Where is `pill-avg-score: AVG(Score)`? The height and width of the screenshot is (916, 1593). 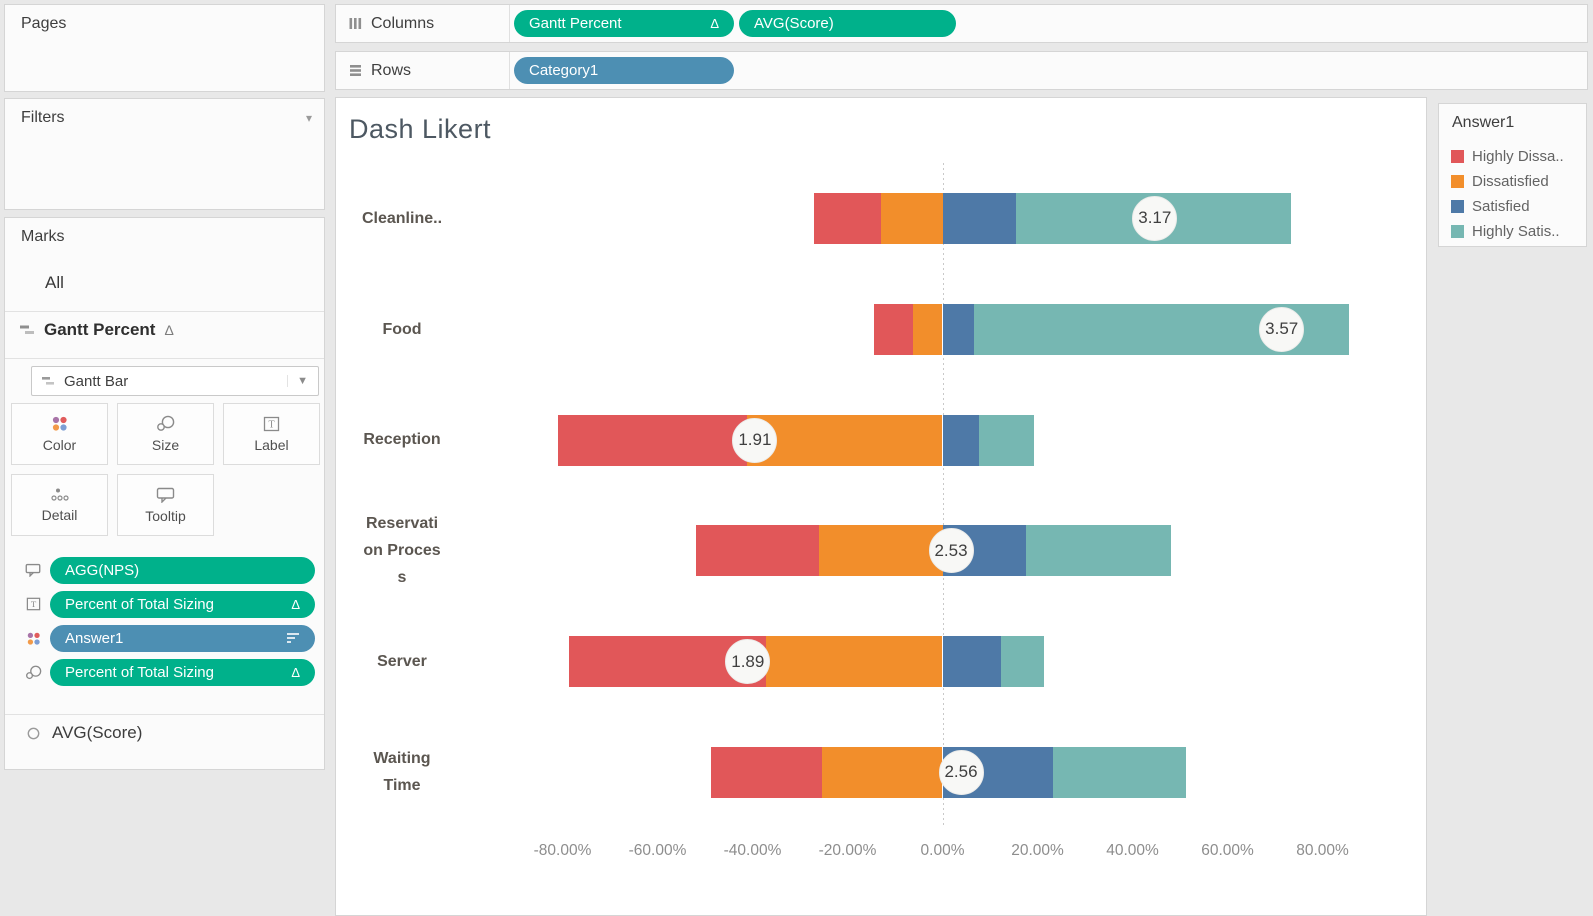
pill-avg-score: AVG(Score) is located at coordinates (847, 23).